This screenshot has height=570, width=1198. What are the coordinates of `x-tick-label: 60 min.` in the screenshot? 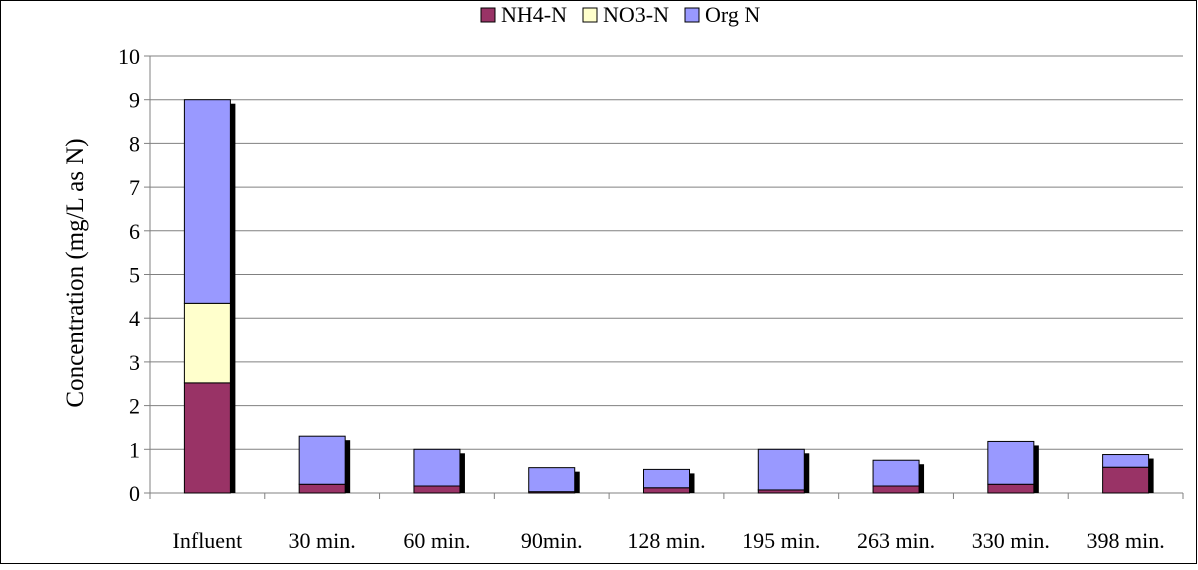 It's located at (436, 540).